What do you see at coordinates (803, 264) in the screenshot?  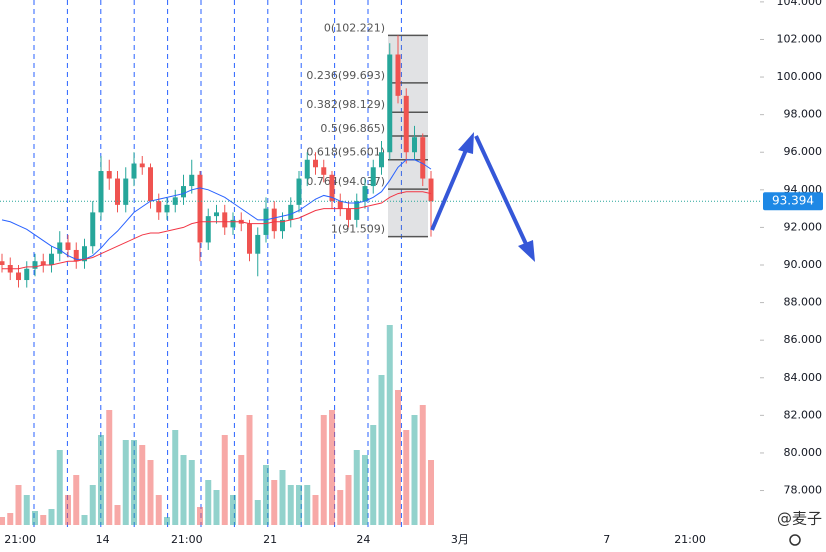 I see `y-tick-label: 90.000` at bounding box center [803, 264].